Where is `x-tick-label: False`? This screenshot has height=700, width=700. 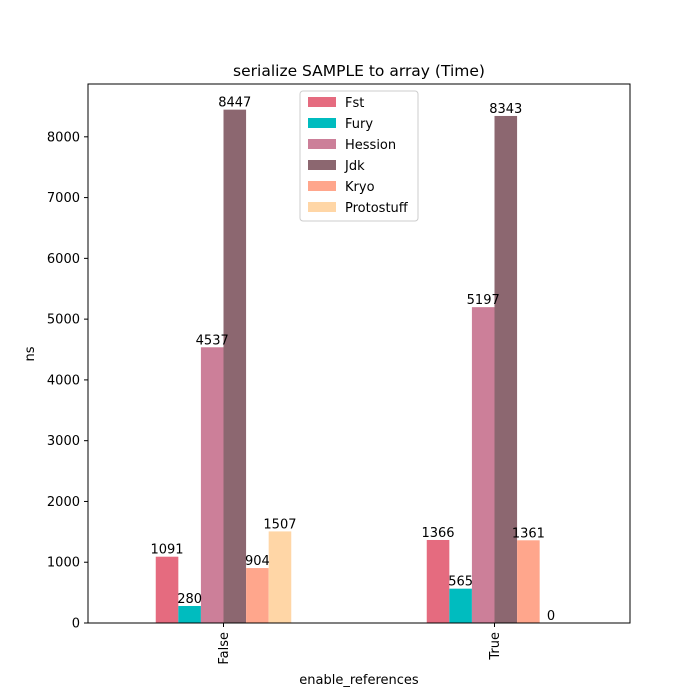 x-tick-label: False is located at coordinates (224, 648).